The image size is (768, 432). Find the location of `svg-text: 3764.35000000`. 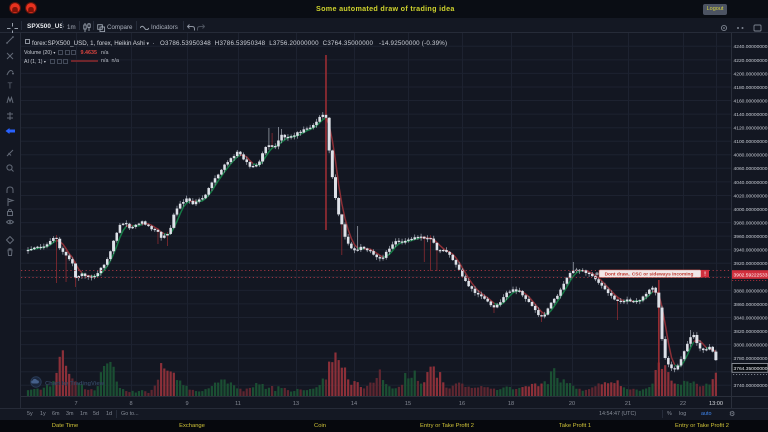

svg-text: 3764.35000000 is located at coordinates (751, 369).